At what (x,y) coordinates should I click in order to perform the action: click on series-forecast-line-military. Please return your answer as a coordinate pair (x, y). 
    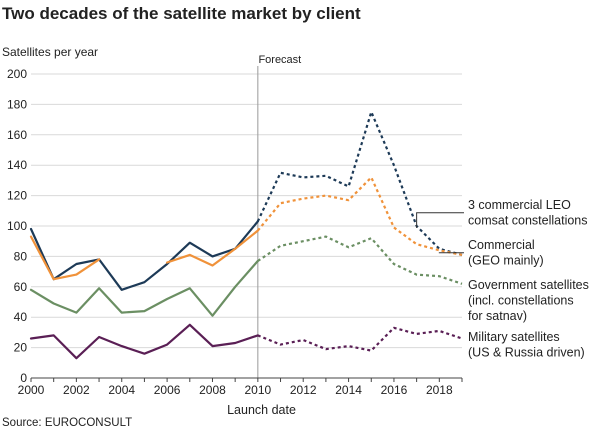
    Looking at the image, I should click on (360, 339).